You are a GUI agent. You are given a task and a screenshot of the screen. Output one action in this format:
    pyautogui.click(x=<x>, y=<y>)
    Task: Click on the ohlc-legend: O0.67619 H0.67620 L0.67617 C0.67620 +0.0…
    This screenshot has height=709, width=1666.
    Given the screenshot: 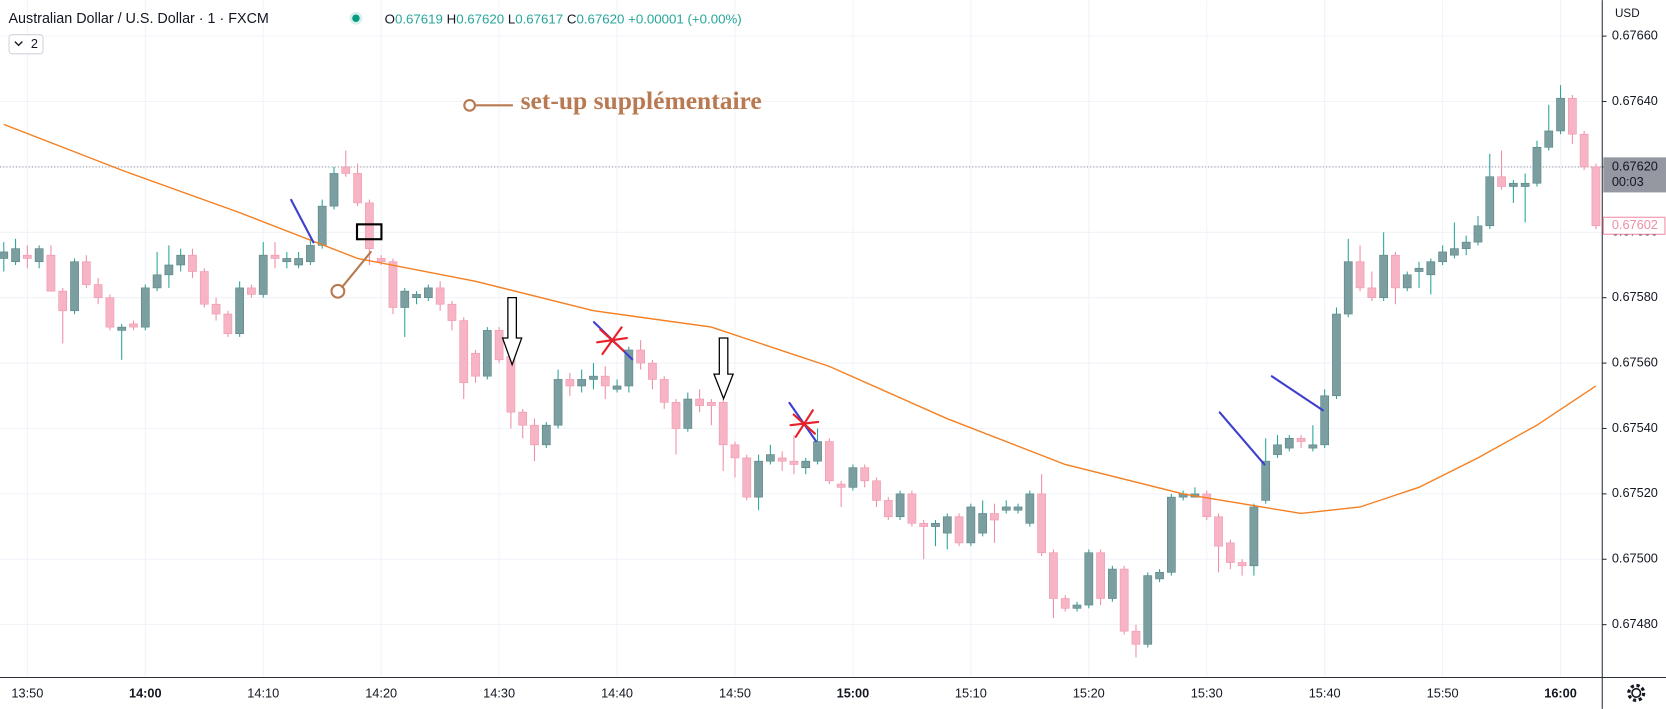 What is the action you would take?
    pyautogui.click(x=563, y=18)
    